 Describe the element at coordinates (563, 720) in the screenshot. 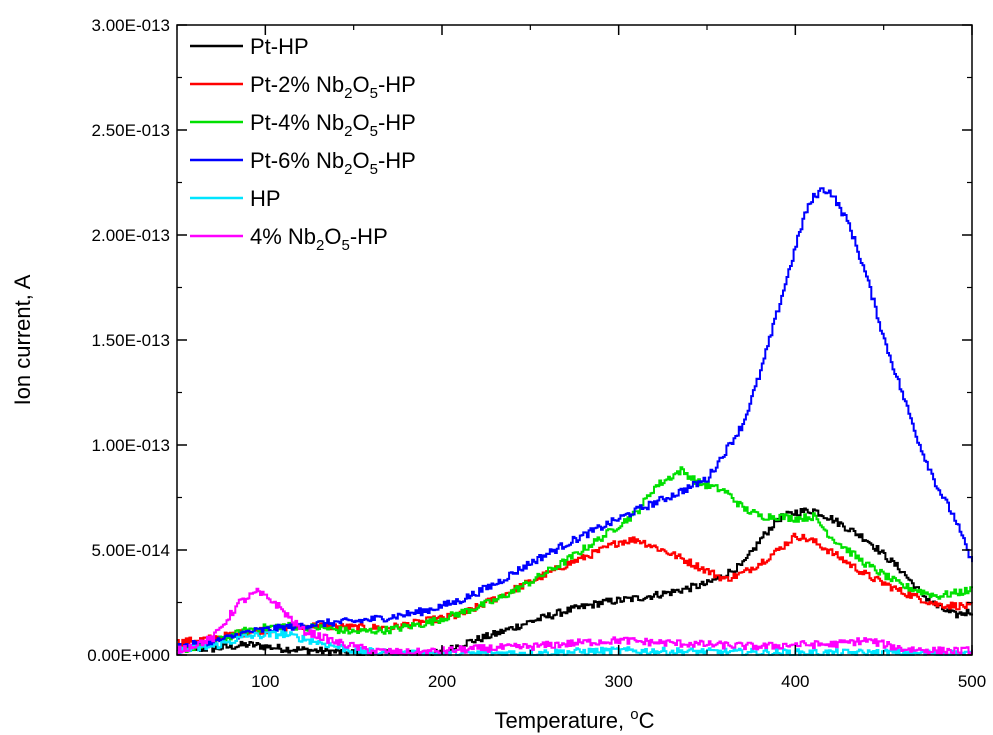

I see `x-axis-title-text: Temperature,` at that location.